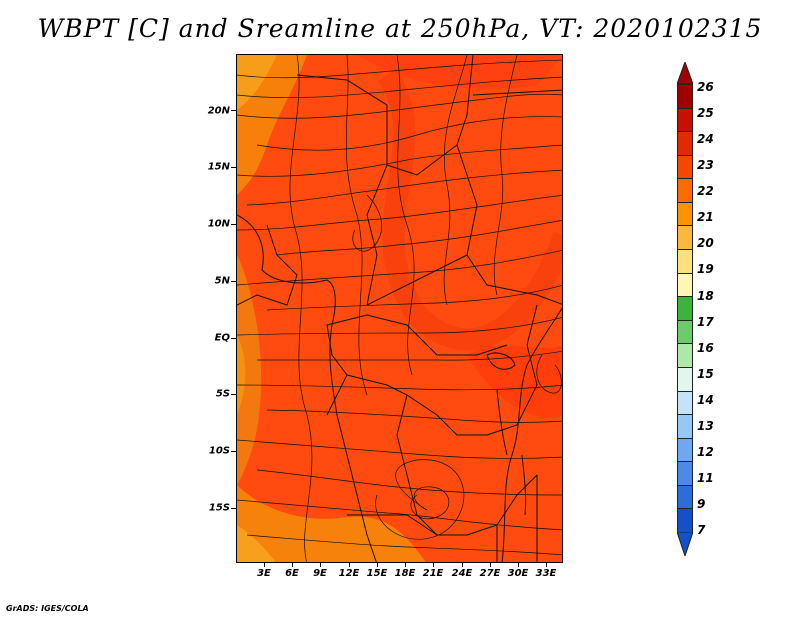 The image size is (800, 618). Describe the element at coordinates (701, 530) in the screenshot. I see `colorbar-label: 7` at that location.